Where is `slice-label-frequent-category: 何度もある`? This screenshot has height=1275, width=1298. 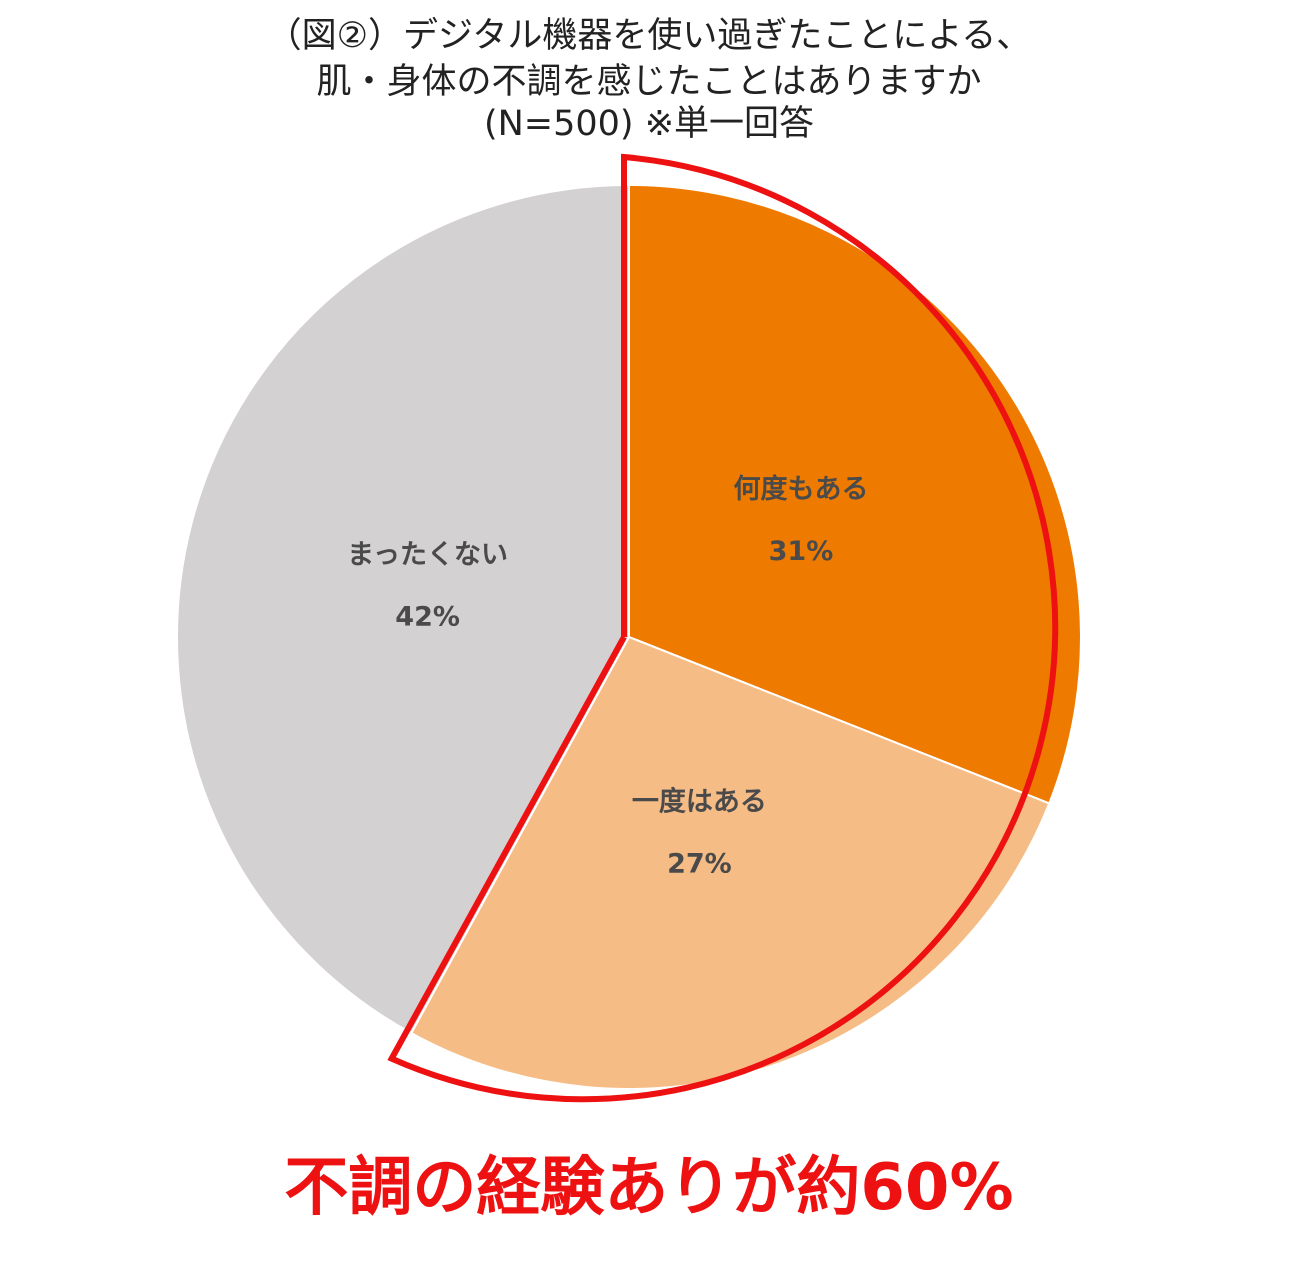
slice-label-frequent-category: 何度もある is located at coordinates (800, 489).